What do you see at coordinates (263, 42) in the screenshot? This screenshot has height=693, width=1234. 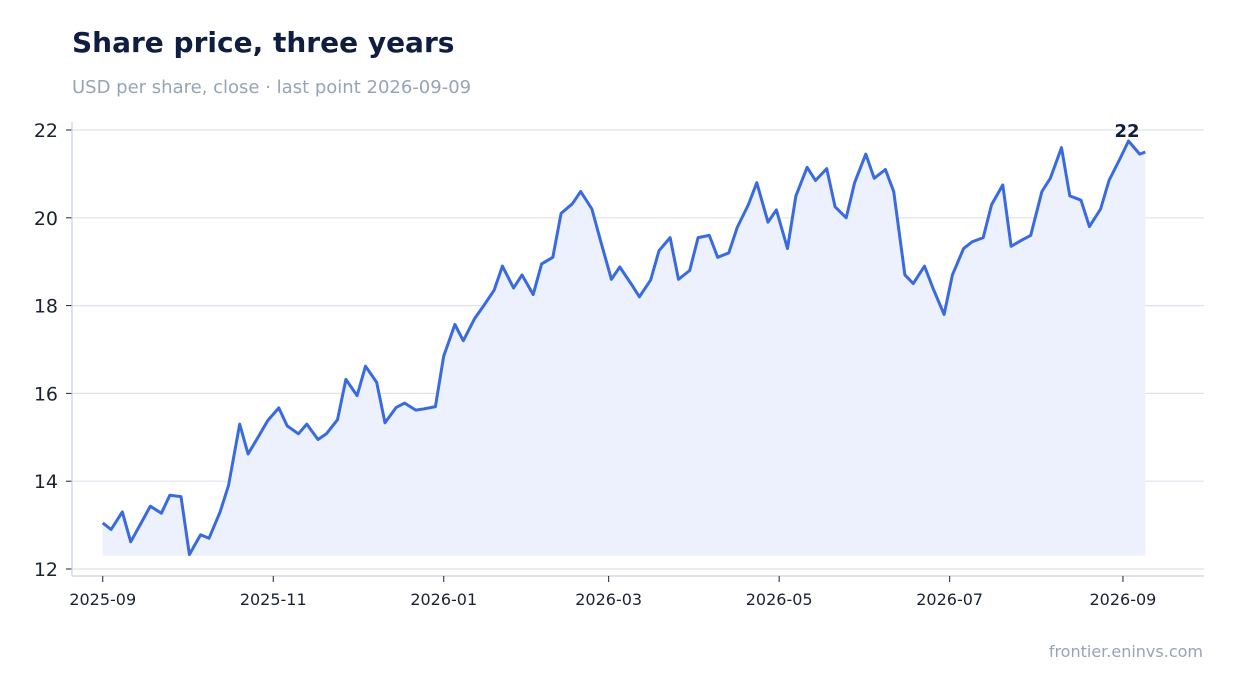 I see `chart-title: Share price, three years` at bounding box center [263, 42].